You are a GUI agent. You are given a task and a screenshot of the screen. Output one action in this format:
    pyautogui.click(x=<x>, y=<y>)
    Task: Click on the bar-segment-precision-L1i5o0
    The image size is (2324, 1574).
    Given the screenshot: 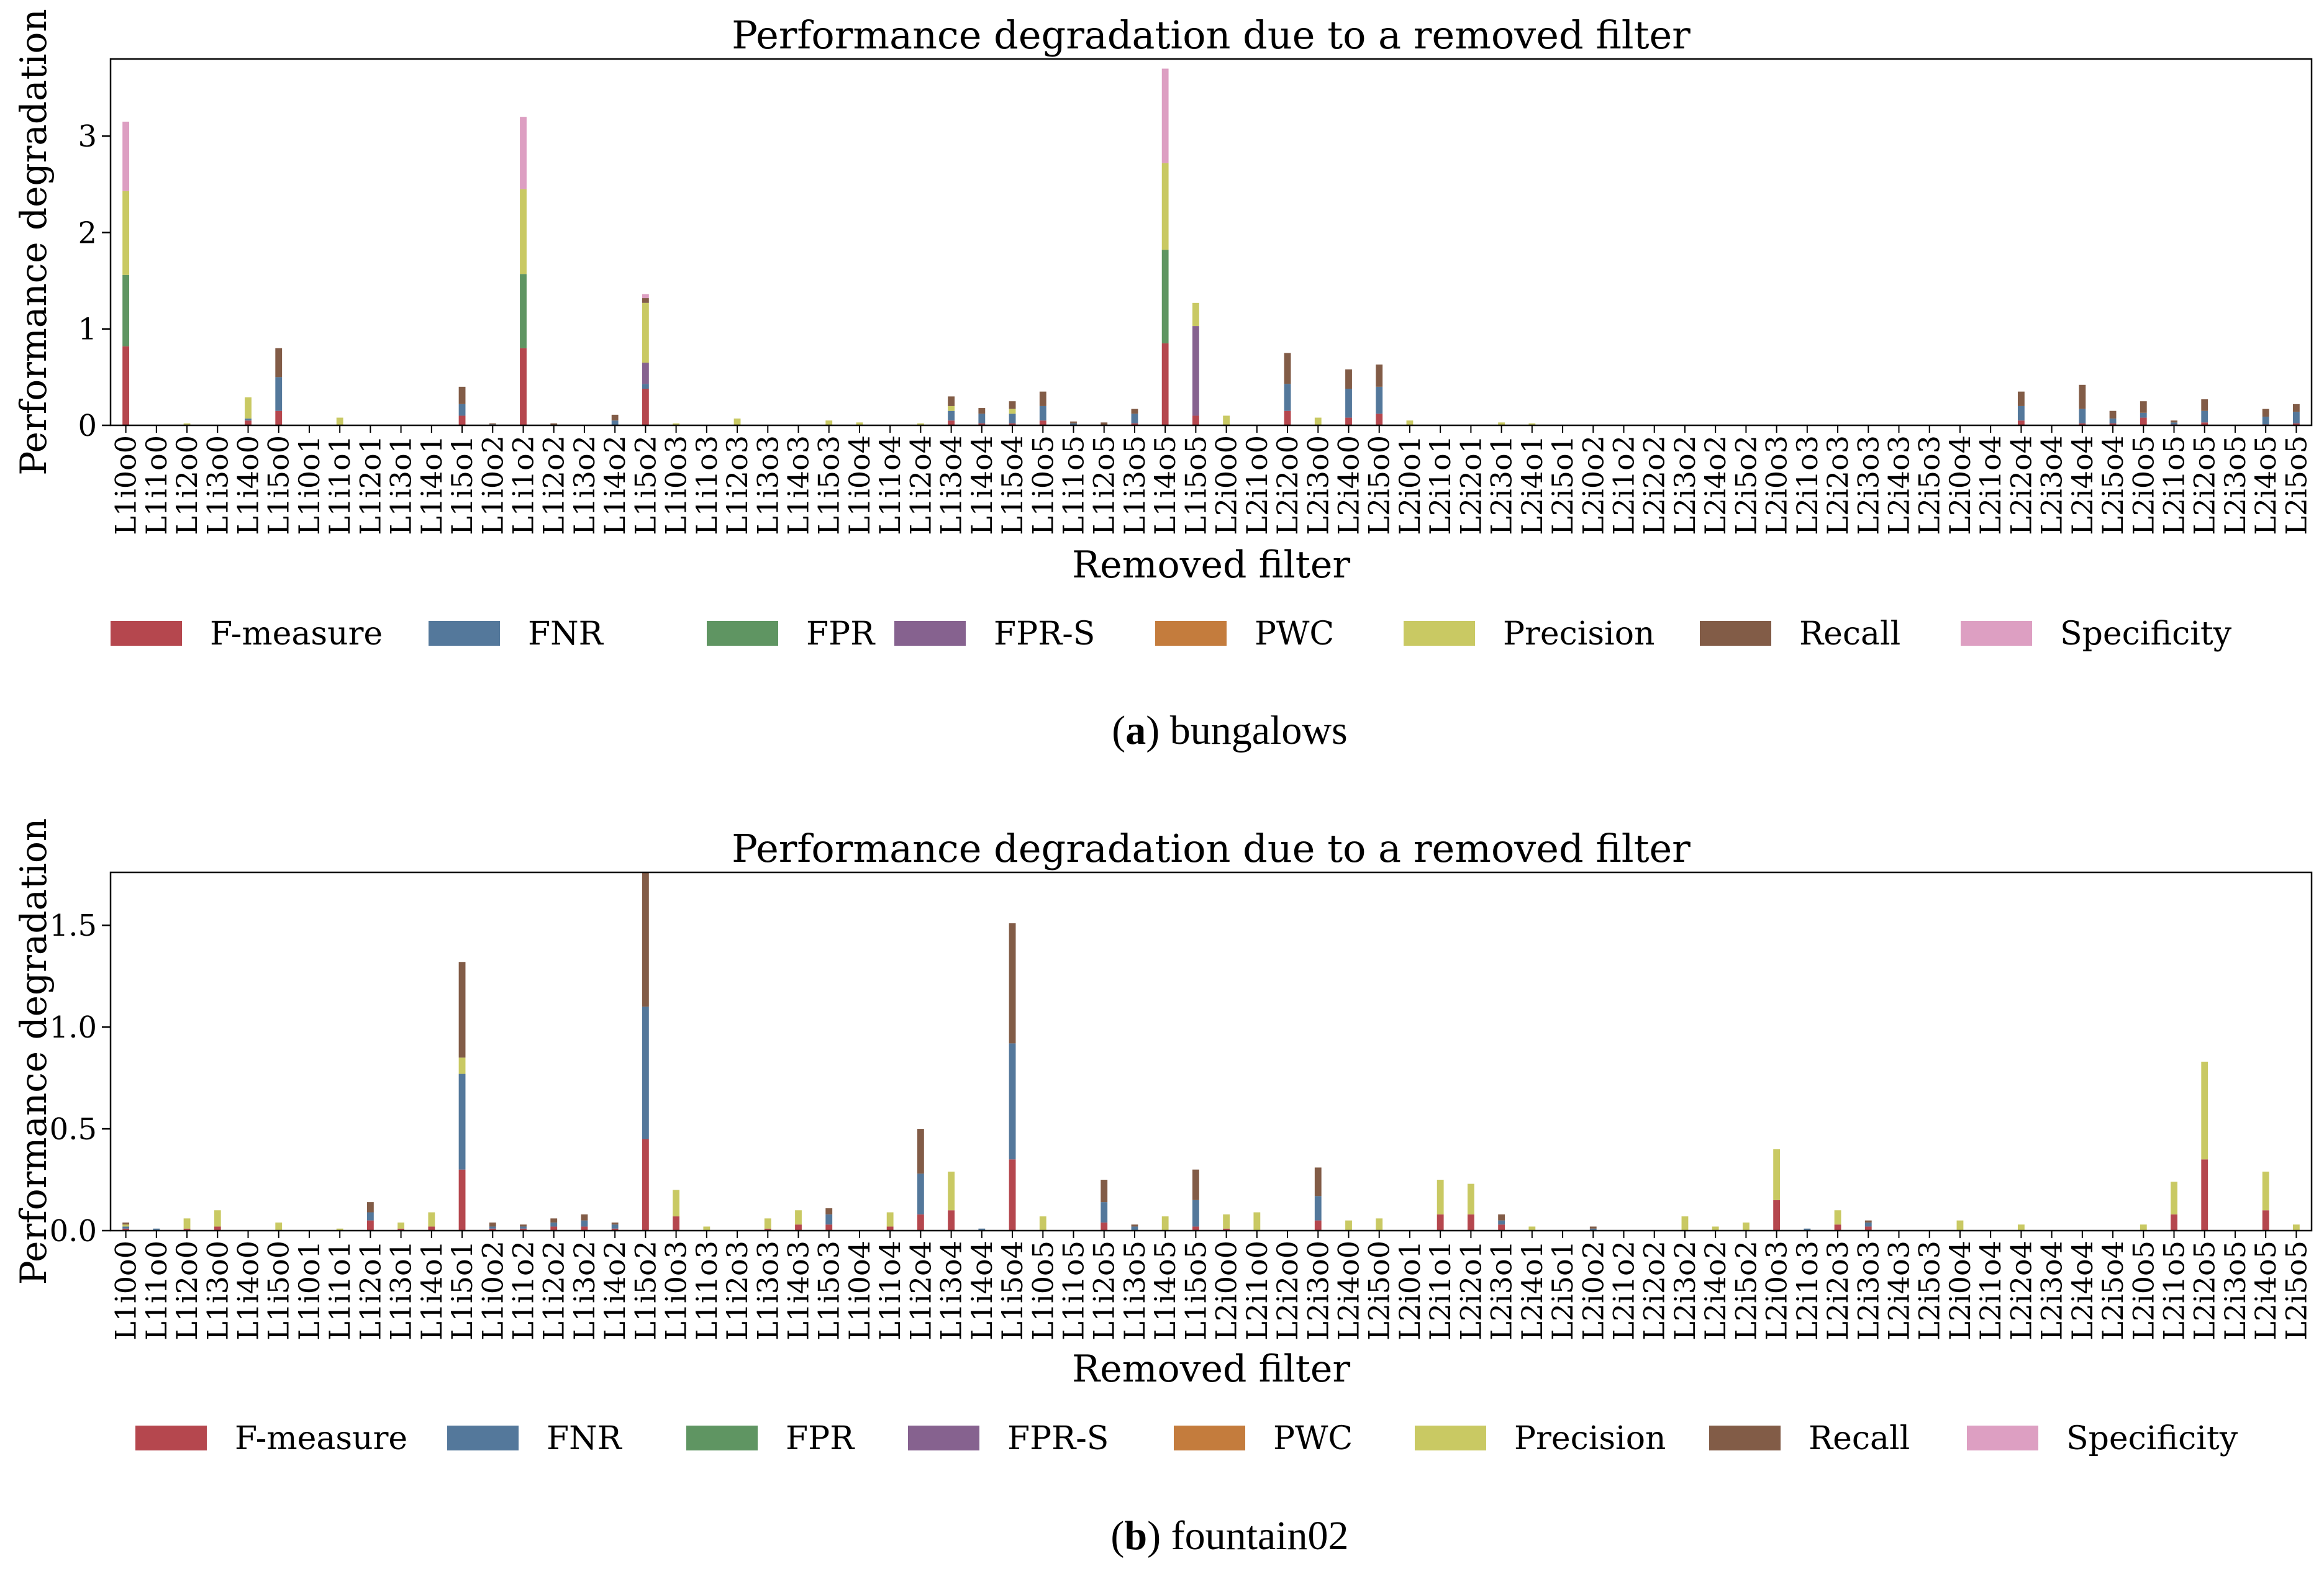 What is the action you would take?
    pyautogui.click(x=279, y=1226)
    